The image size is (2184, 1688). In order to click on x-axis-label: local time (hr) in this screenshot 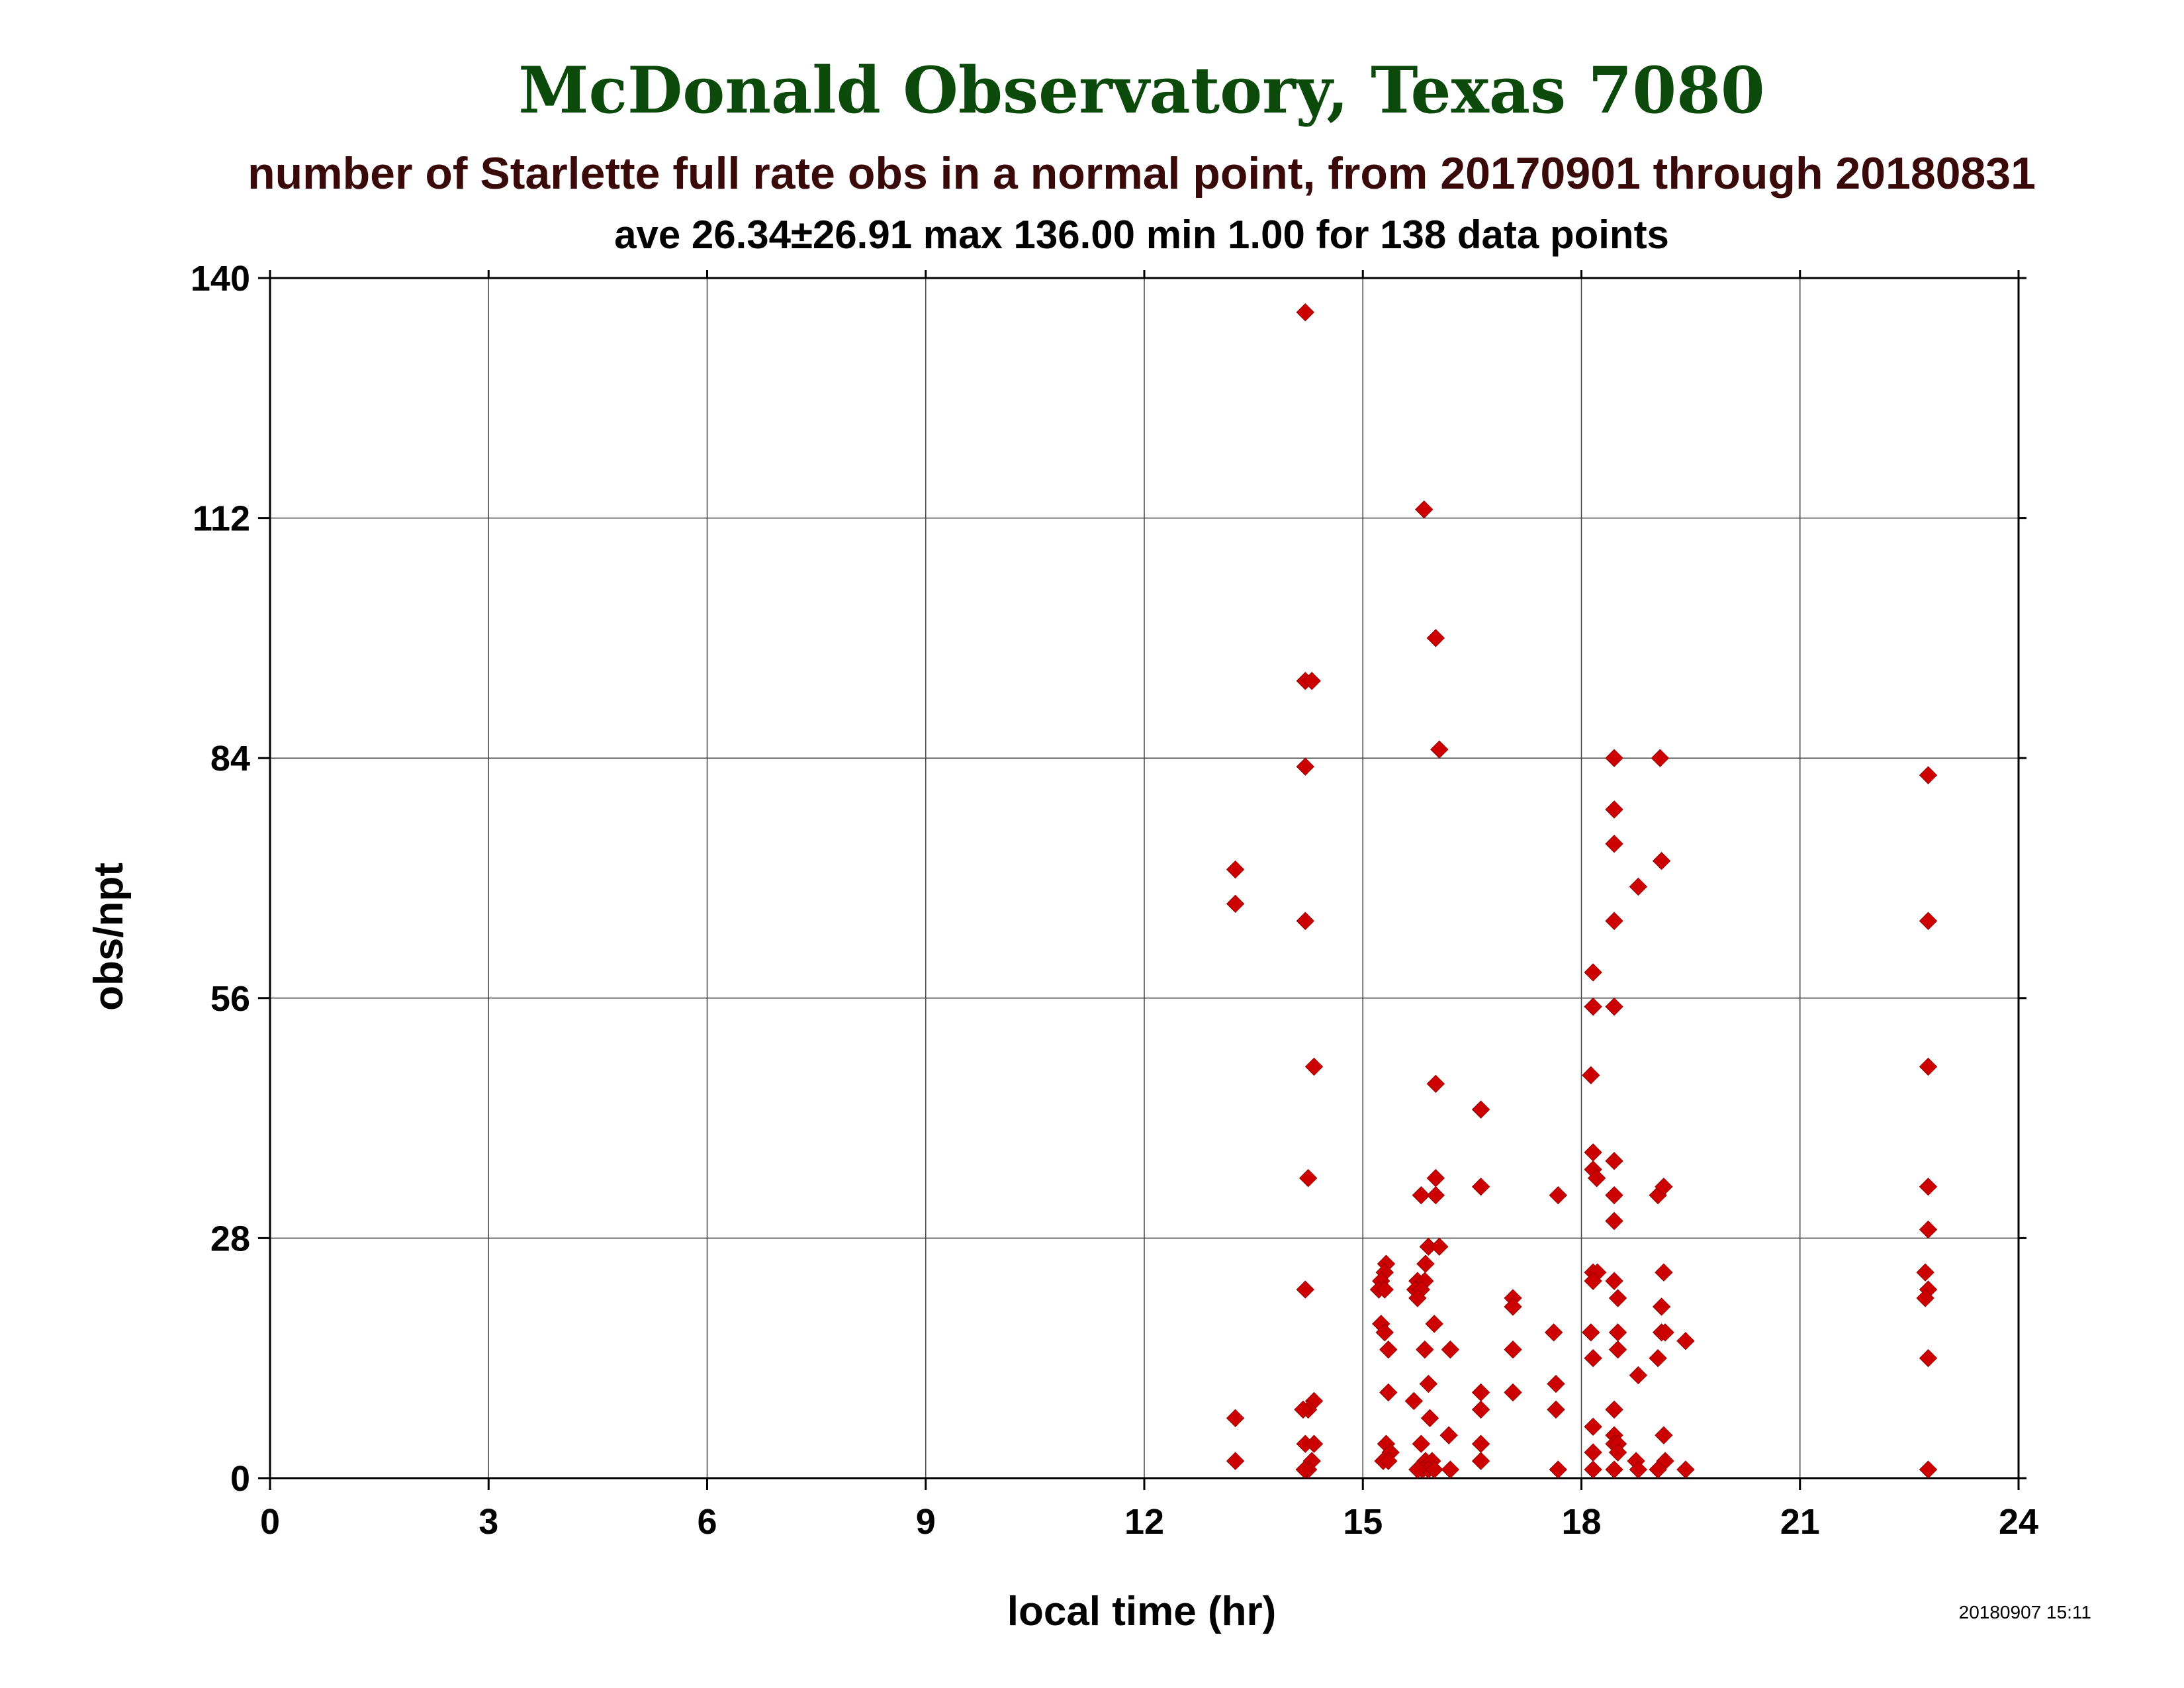, I will do `click(1142, 1611)`.